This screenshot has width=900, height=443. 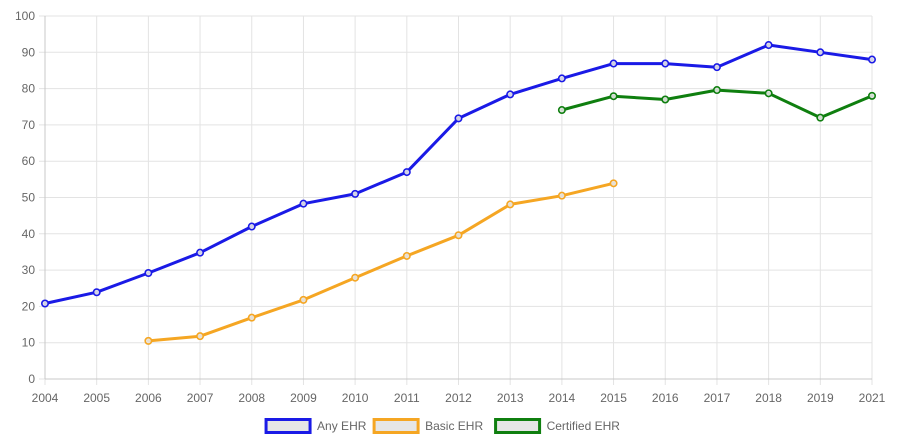 I want to click on y-tick-label: 80, so click(x=29, y=89).